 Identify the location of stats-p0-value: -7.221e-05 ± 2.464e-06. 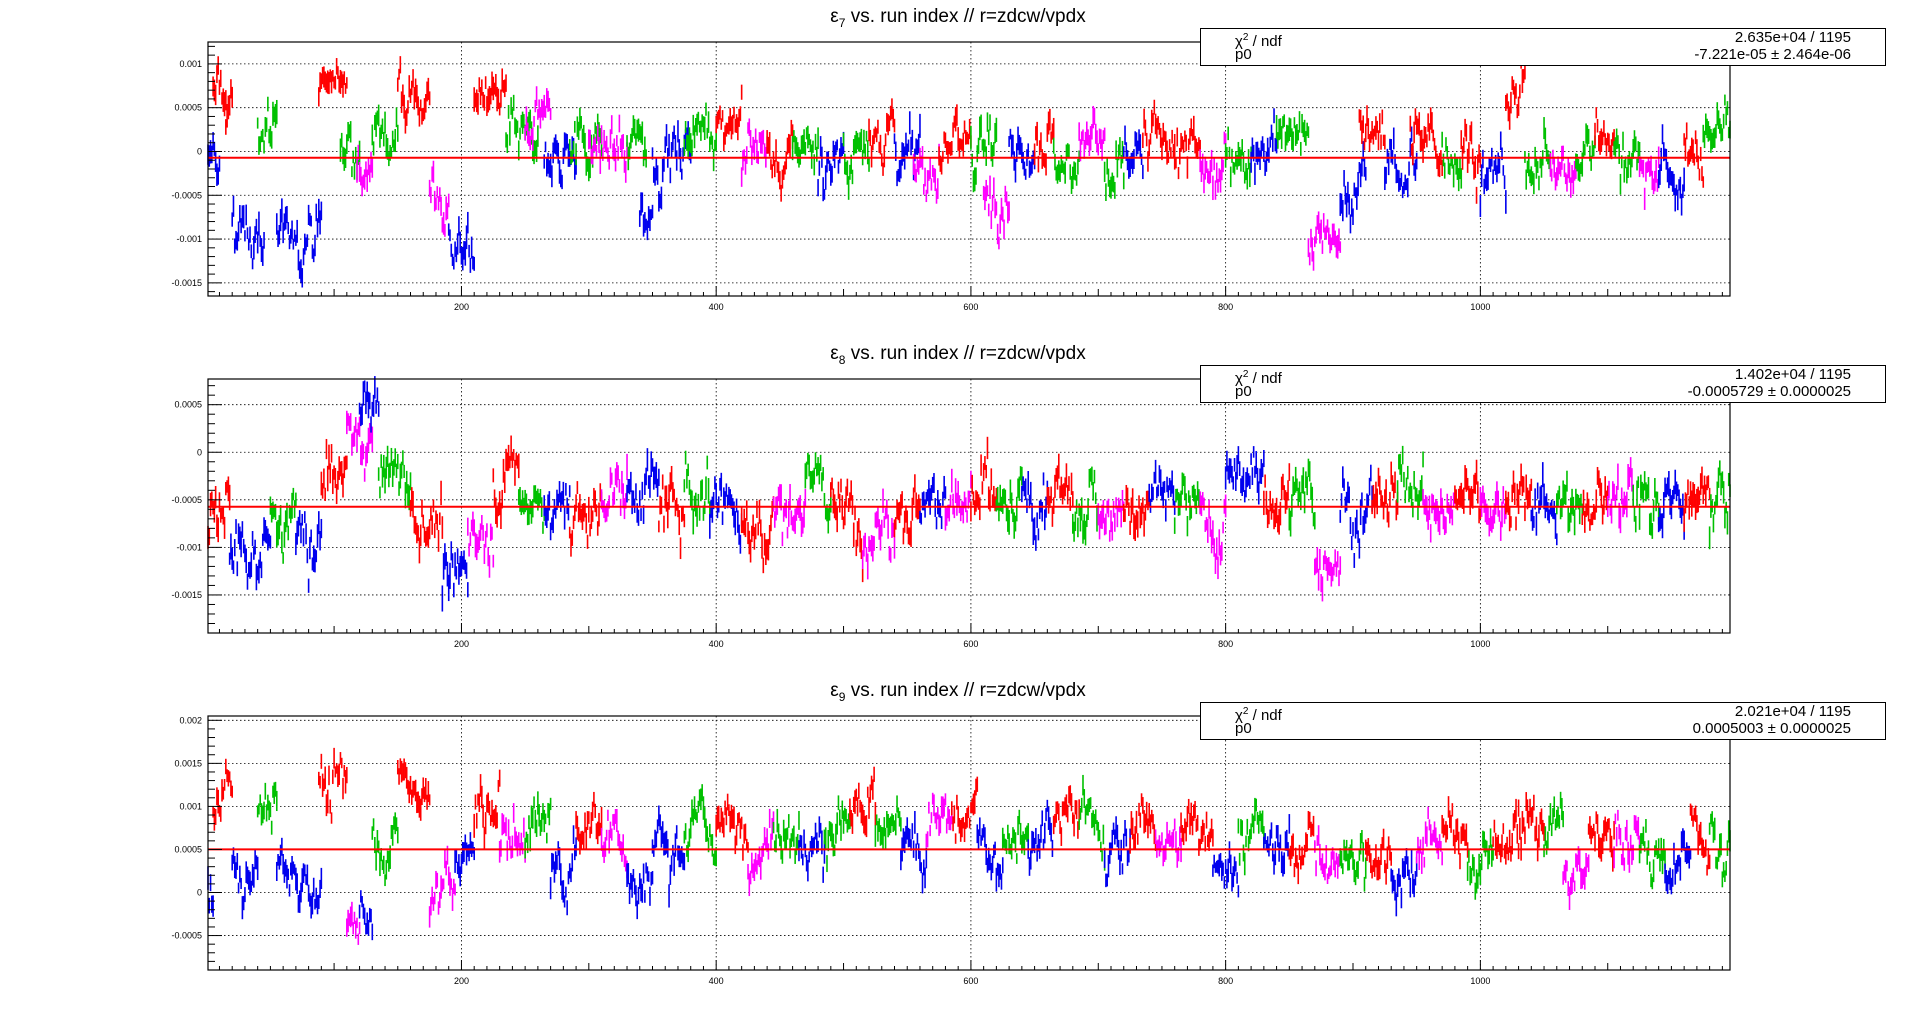
(1772, 54).